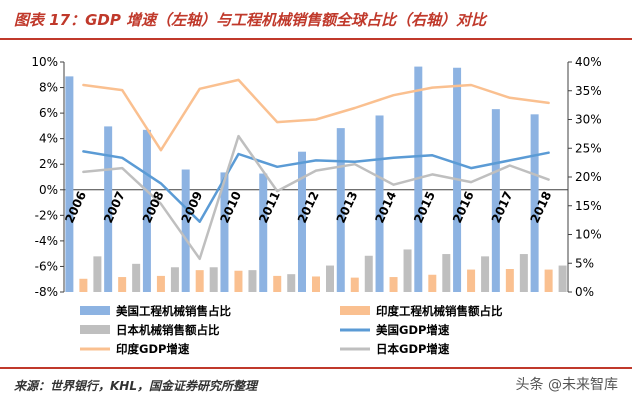  What do you see at coordinates (48, 88) in the screenshot?
I see `left-tick-label: 8%` at bounding box center [48, 88].